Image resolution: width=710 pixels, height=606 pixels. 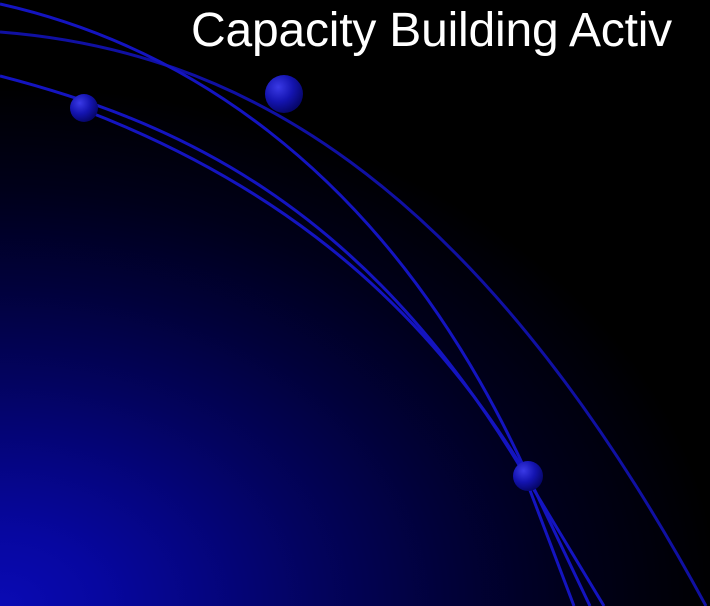 I want to click on slide-title: Capacity Building Activ, so click(x=431, y=30).